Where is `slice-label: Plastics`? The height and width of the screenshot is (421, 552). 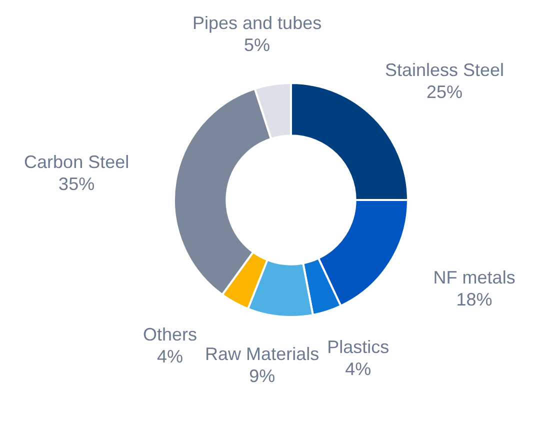 slice-label: Plastics is located at coordinates (358, 346).